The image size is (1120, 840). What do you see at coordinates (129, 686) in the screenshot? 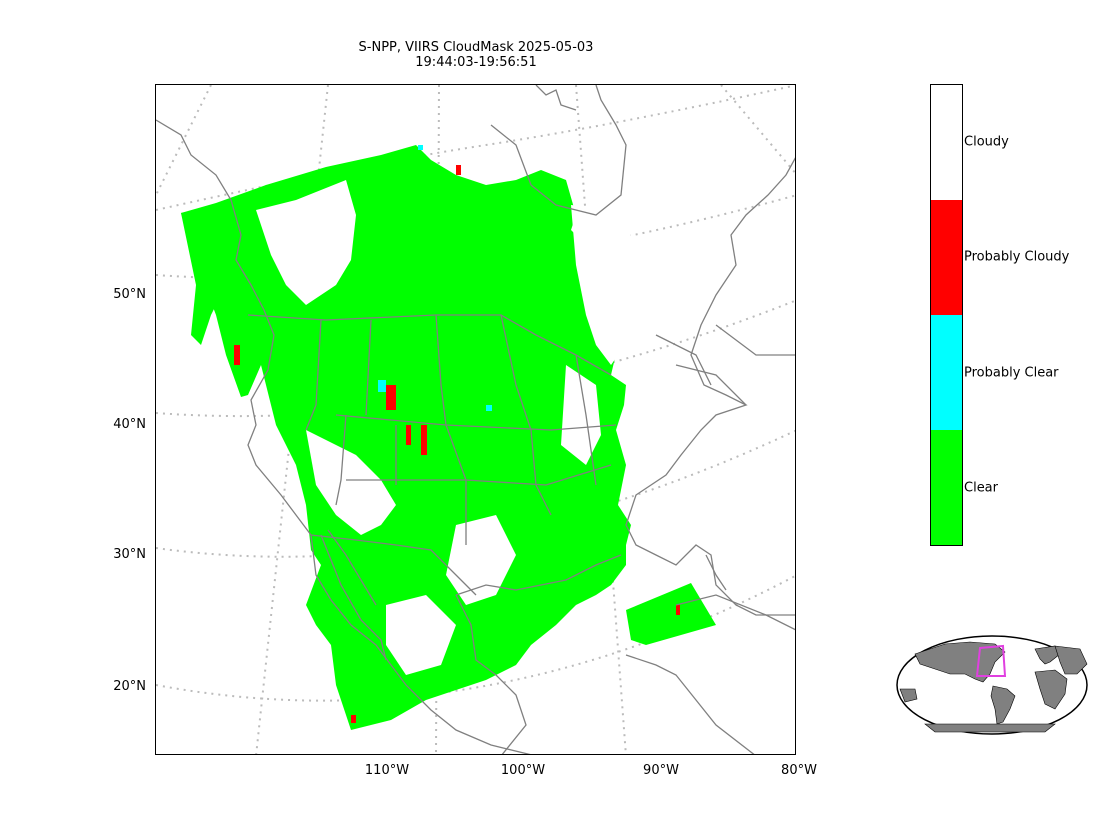
I see `lat-label-20n: 20°N` at bounding box center [129, 686].